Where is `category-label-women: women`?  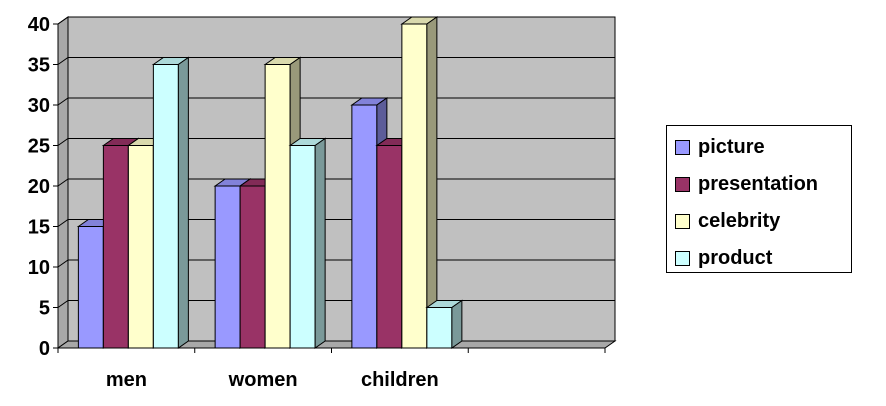 category-label-women: women is located at coordinates (263, 380).